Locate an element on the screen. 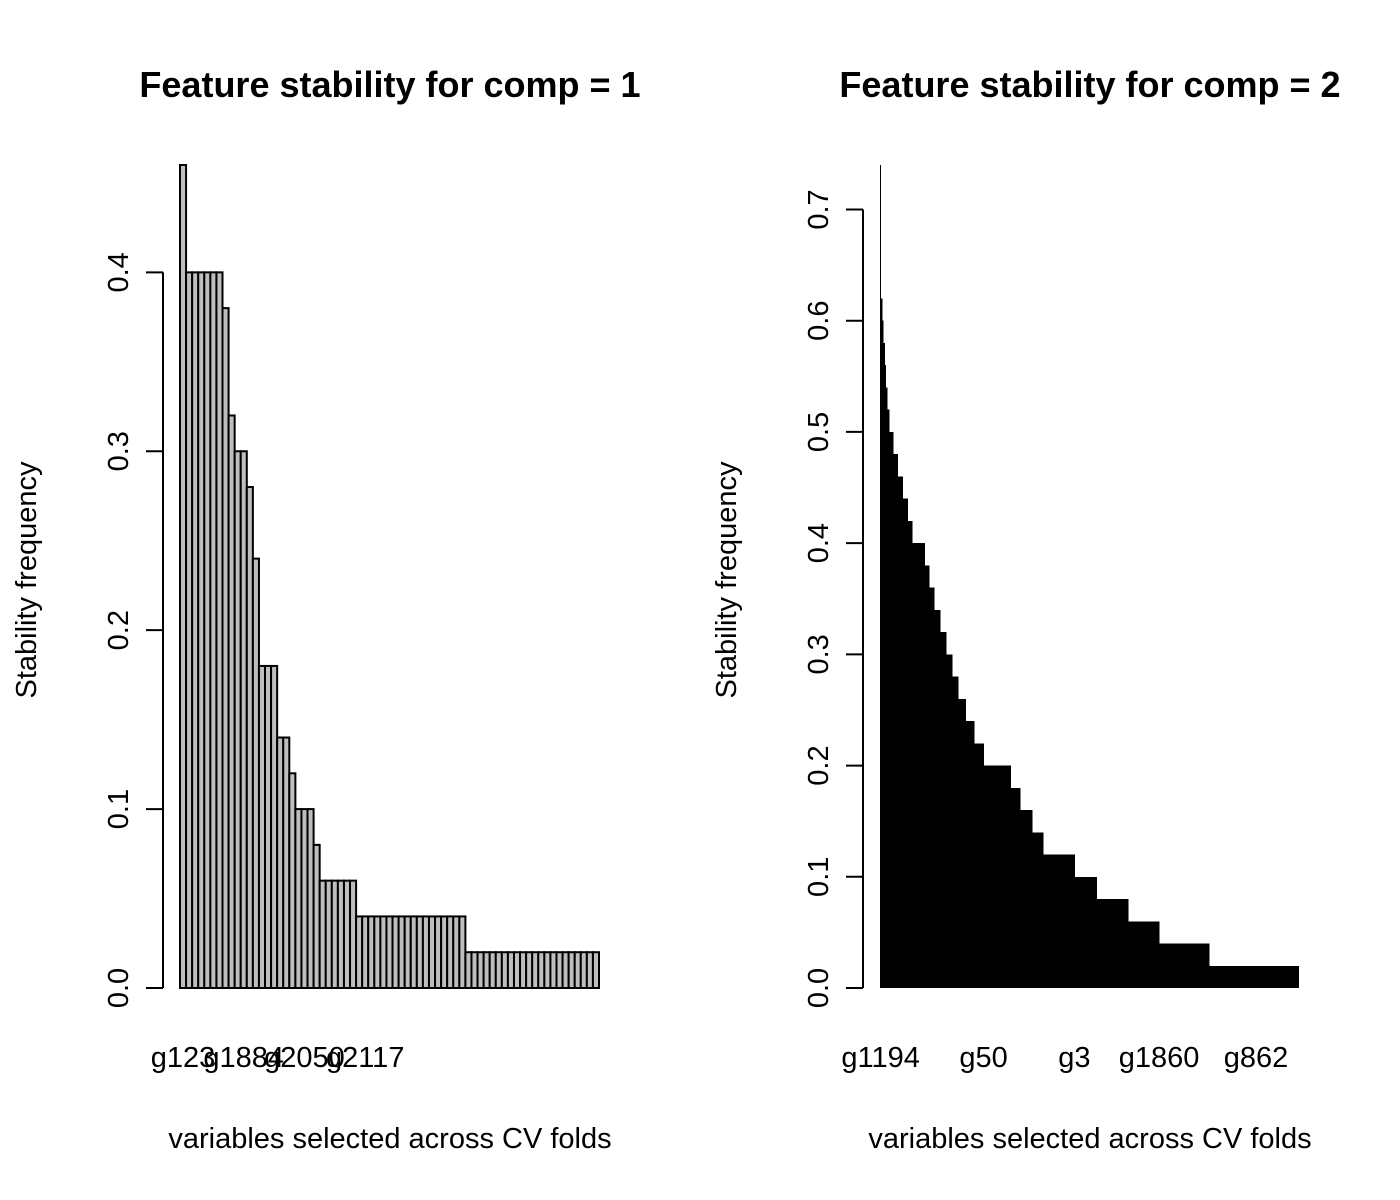  y-tick-label: 0.7 is located at coordinates (819, 209).